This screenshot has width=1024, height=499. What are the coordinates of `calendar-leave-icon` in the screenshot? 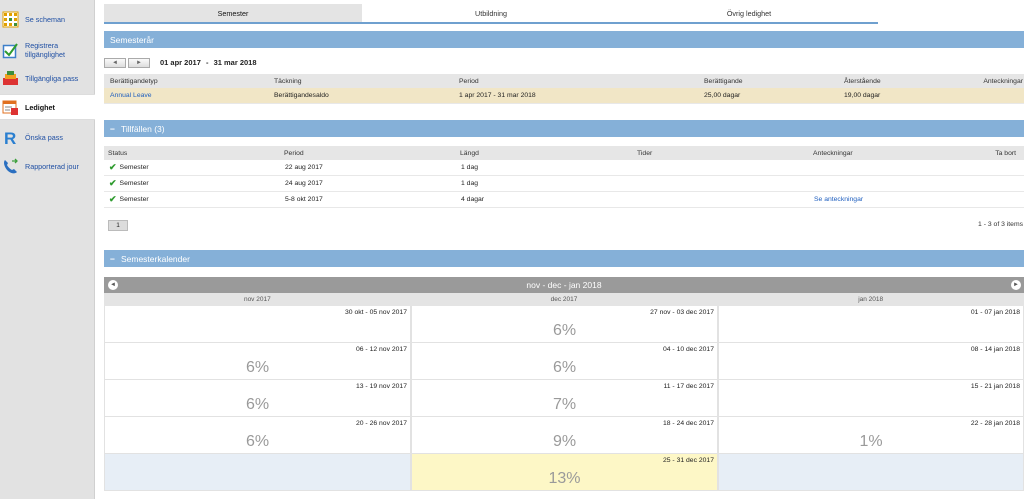 It's located at (10, 107).